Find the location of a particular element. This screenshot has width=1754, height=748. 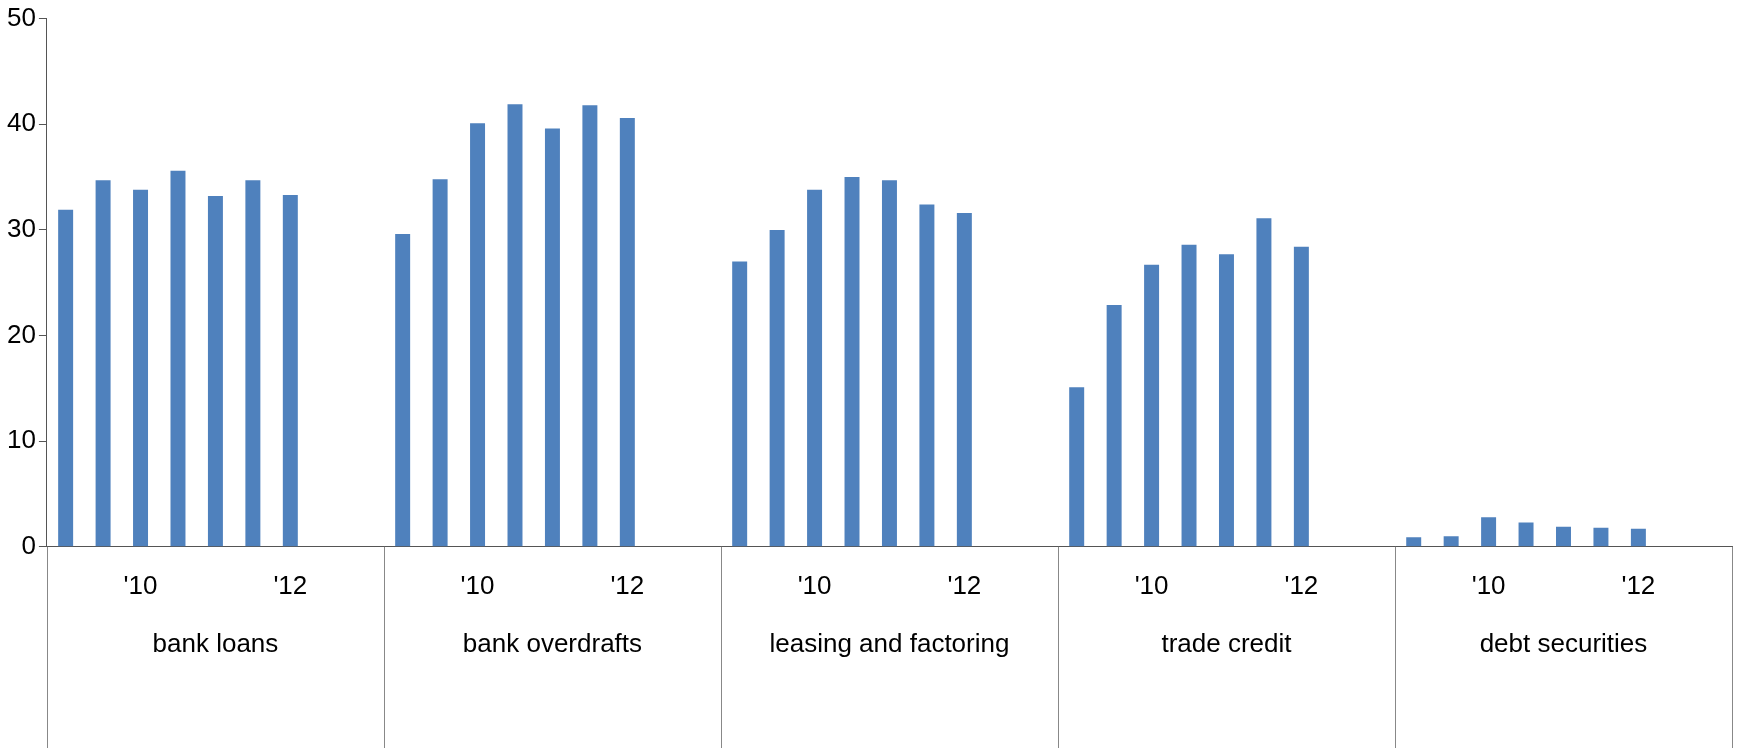

y-tick-label: 10 is located at coordinates (21, 439).